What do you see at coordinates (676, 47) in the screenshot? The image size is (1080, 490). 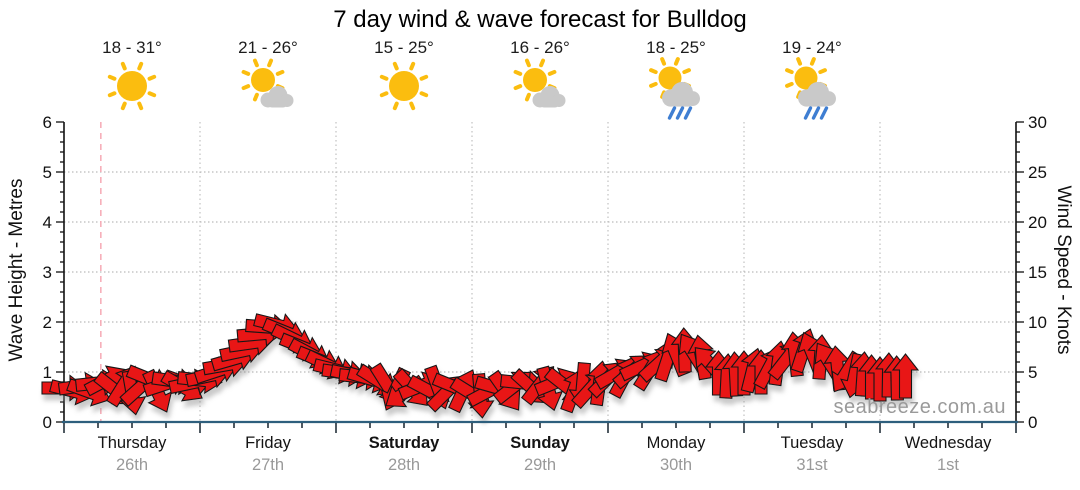 I see `temp-range: 18 - 25°` at bounding box center [676, 47].